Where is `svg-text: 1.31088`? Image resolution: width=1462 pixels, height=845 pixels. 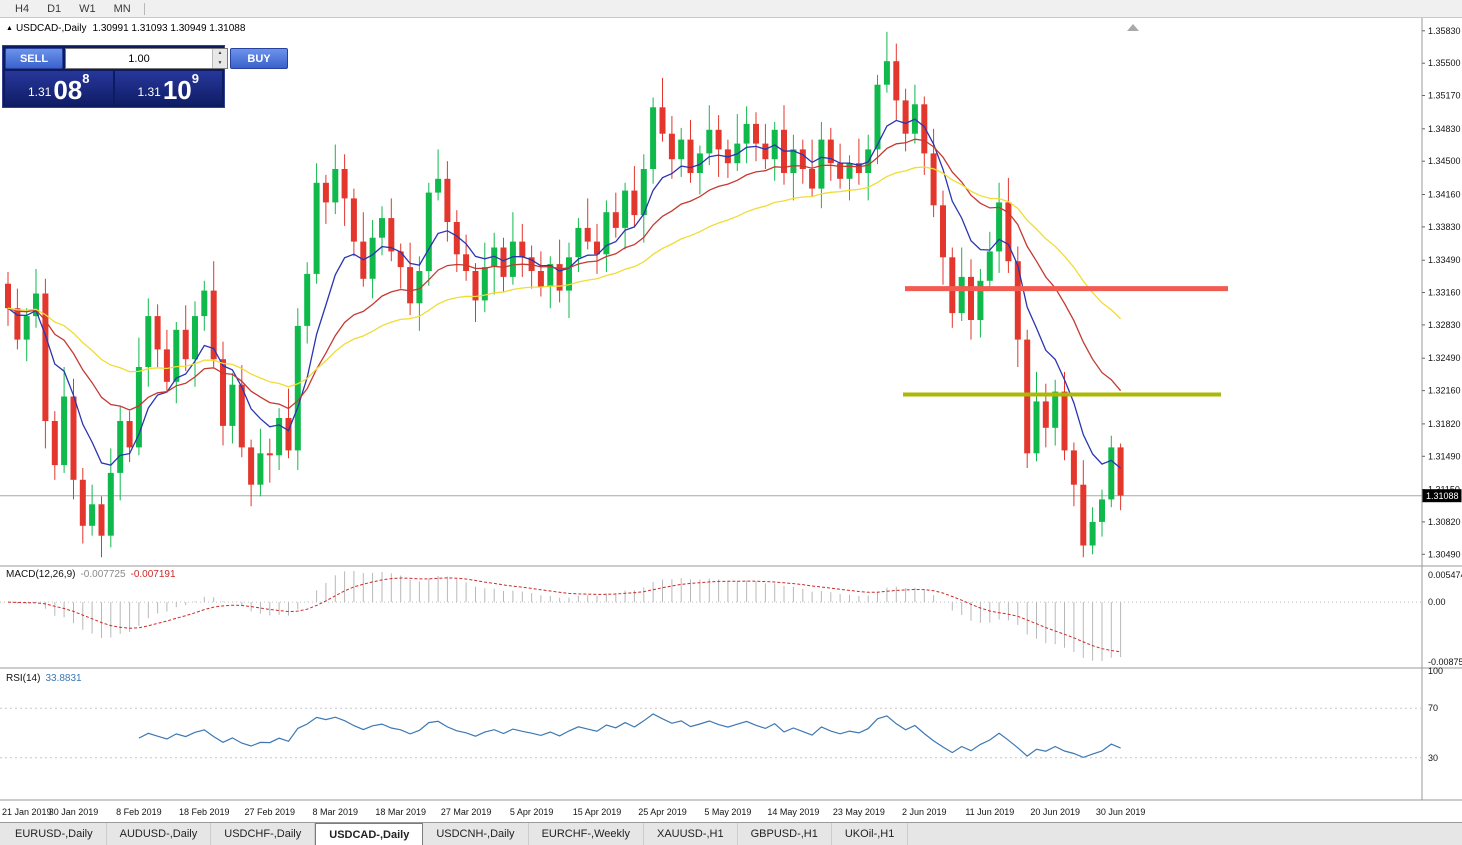 svg-text: 1.31088 is located at coordinates (1442, 496).